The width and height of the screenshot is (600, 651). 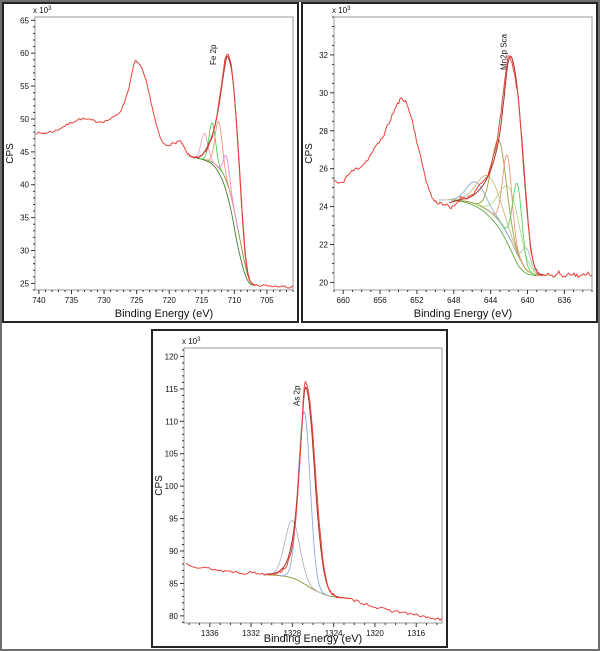 What do you see at coordinates (210, 633) in the screenshot?
I see `x-tick-label: 1336` at bounding box center [210, 633].